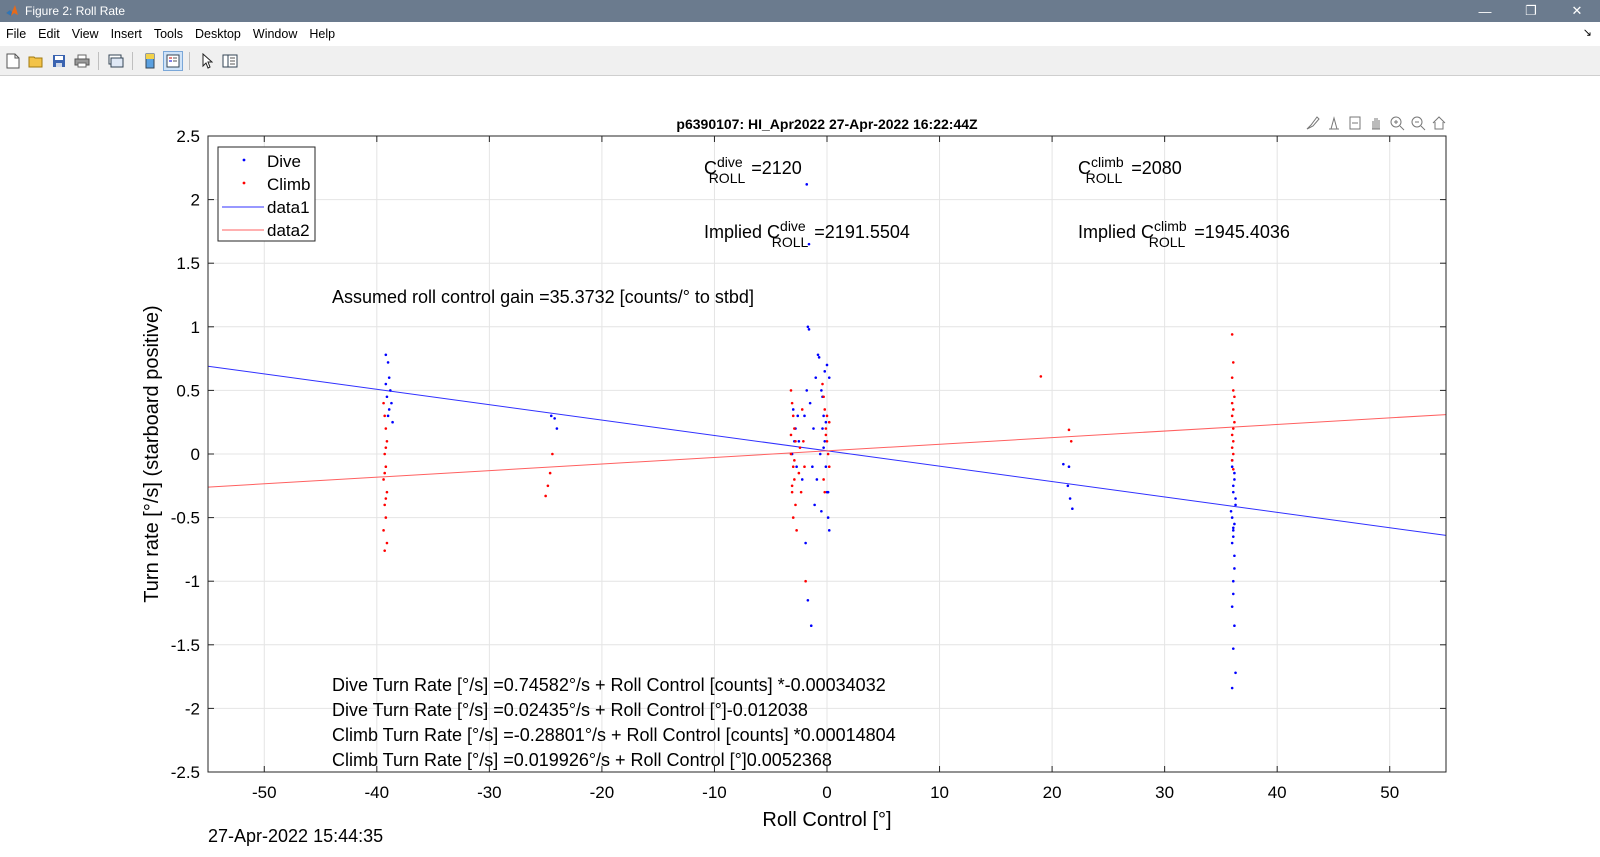  Describe the element at coordinates (1587, 33) in the screenshot. I see `dock-arrow-icon: ↘` at that location.